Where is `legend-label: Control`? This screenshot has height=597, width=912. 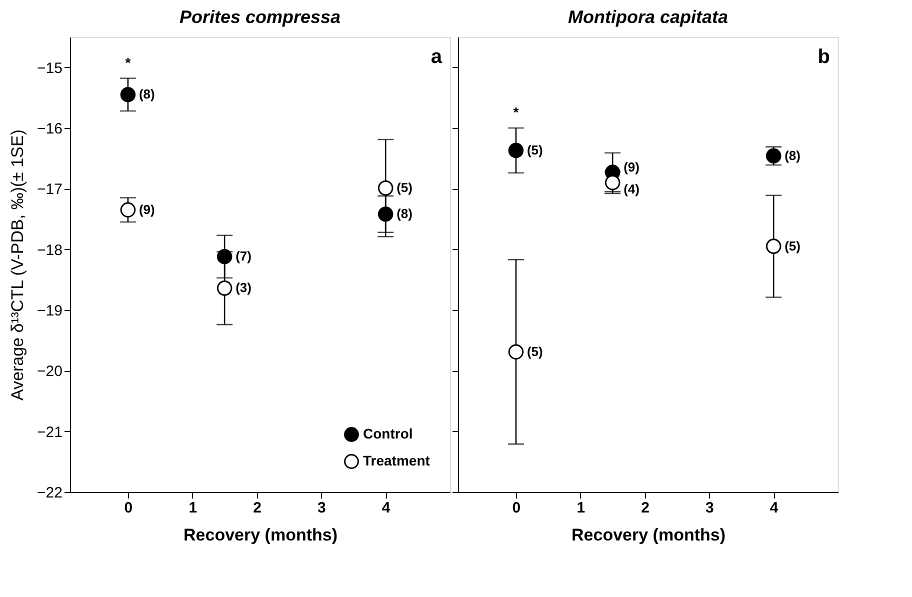 legend-label: Control is located at coordinates (388, 434).